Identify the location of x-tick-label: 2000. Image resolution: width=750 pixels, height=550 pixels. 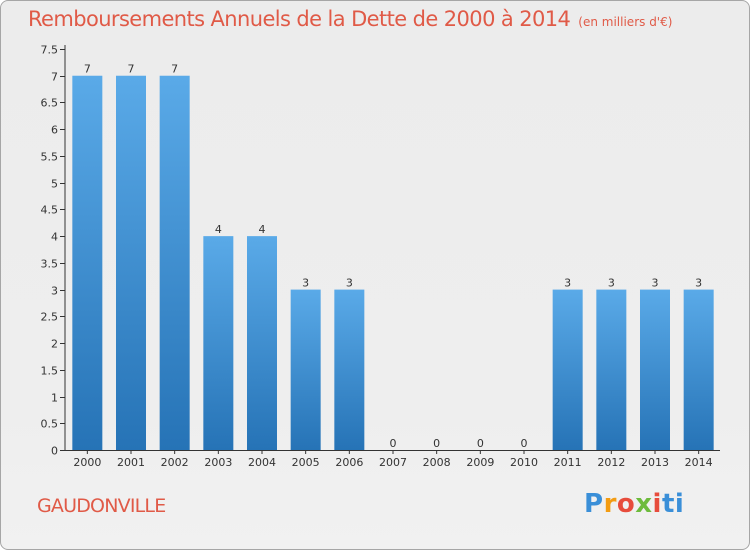
(87, 462).